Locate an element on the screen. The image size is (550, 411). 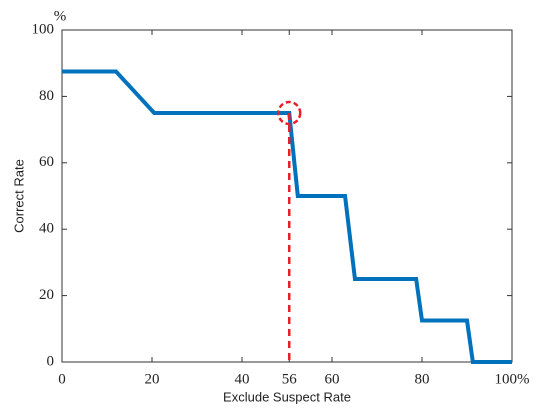
y-tick-label: 0 is located at coordinates (51, 361).